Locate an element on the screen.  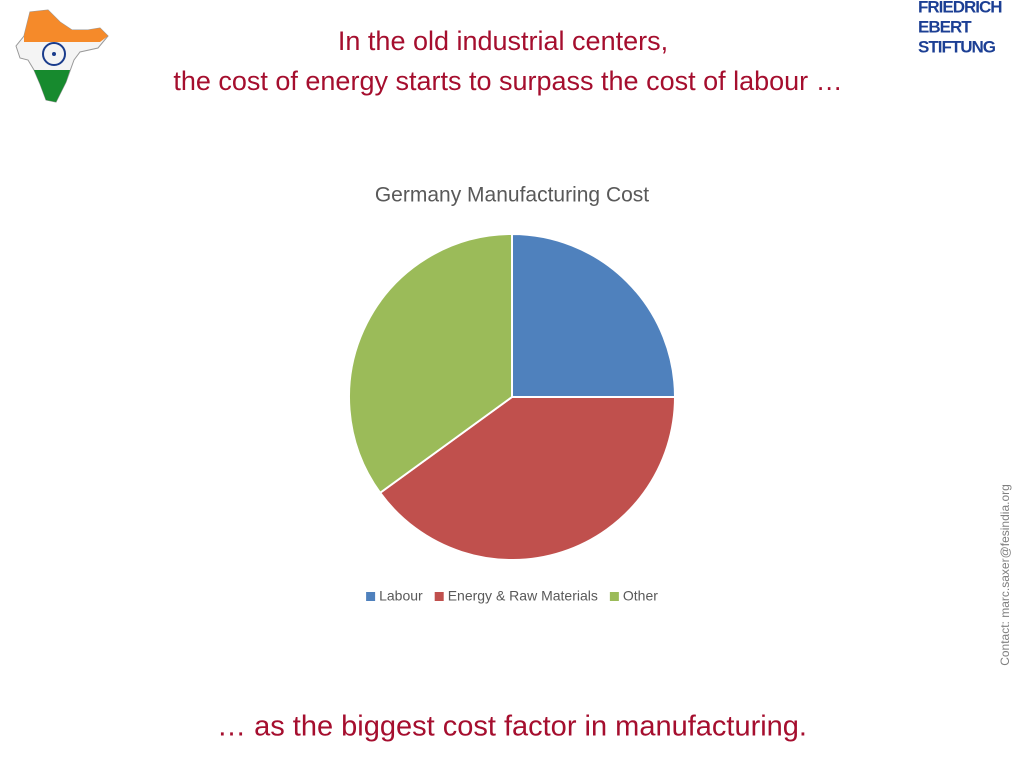
logo-line: FRIEDRICH is located at coordinates (960, 8).